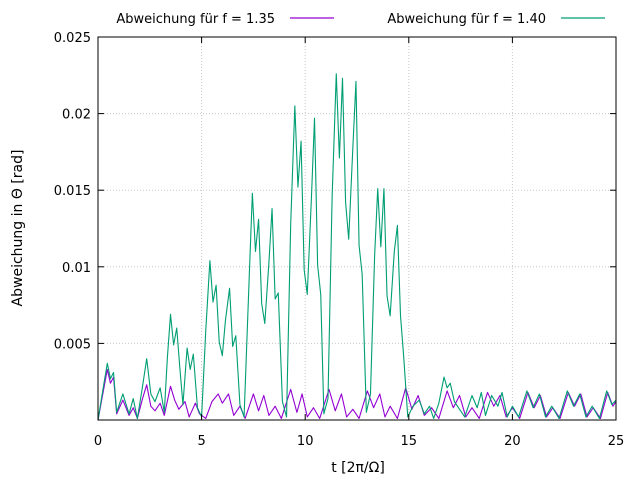  I want to click on x-tick-label: 0, so click(98, 441).